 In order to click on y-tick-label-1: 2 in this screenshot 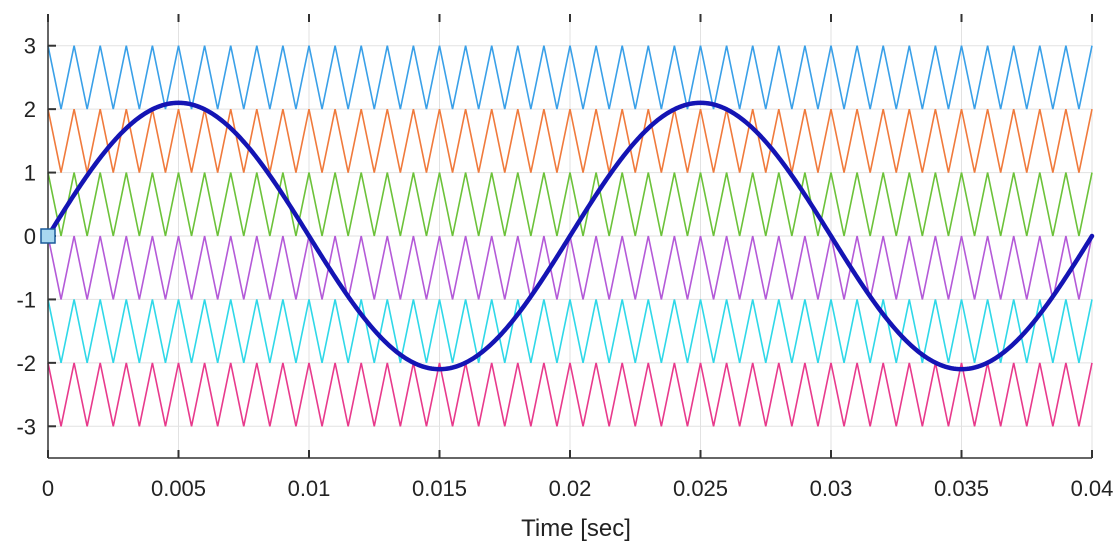, I will do `click(30, 109)`.